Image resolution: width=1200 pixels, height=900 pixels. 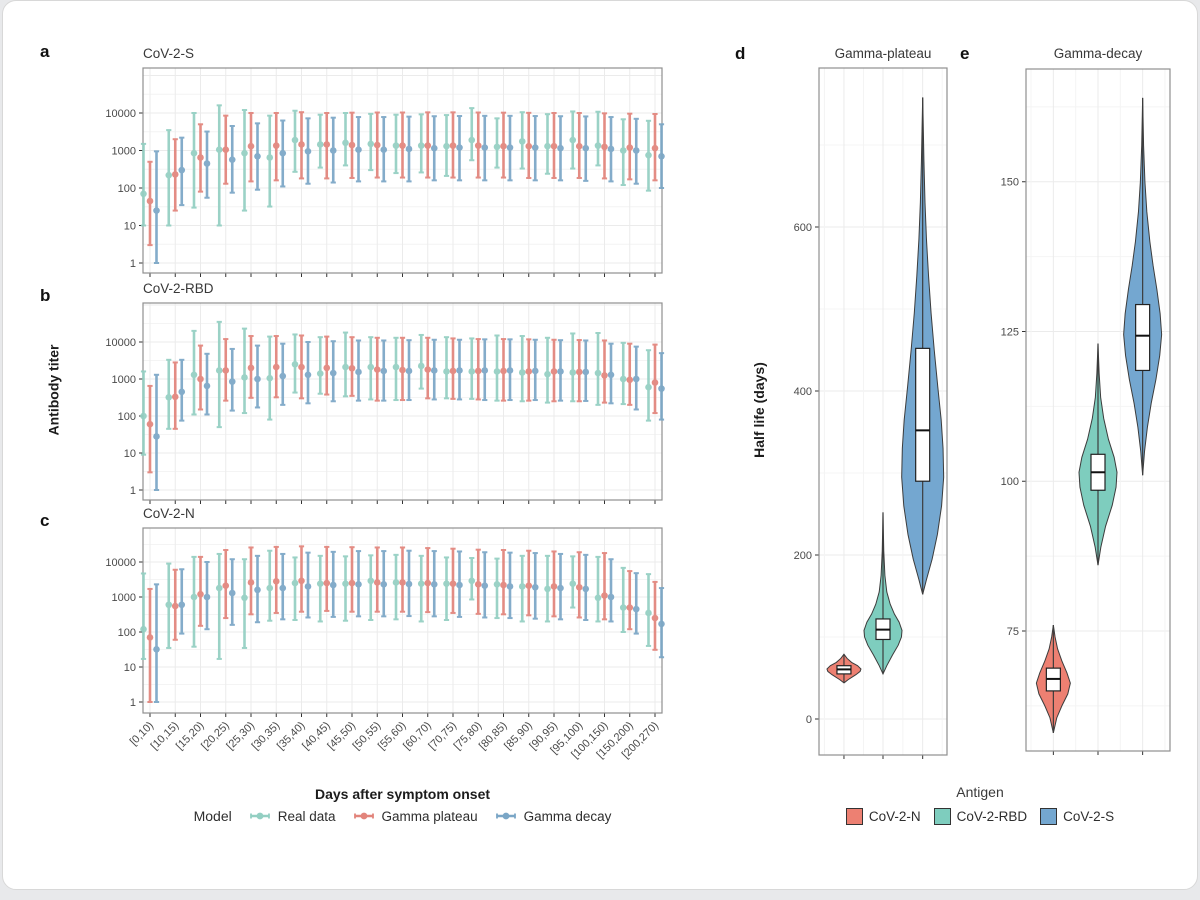 What do you see at coordinates (923, 414) in the screenshot?
I see `box-plot` at bounding box center [923, 414].